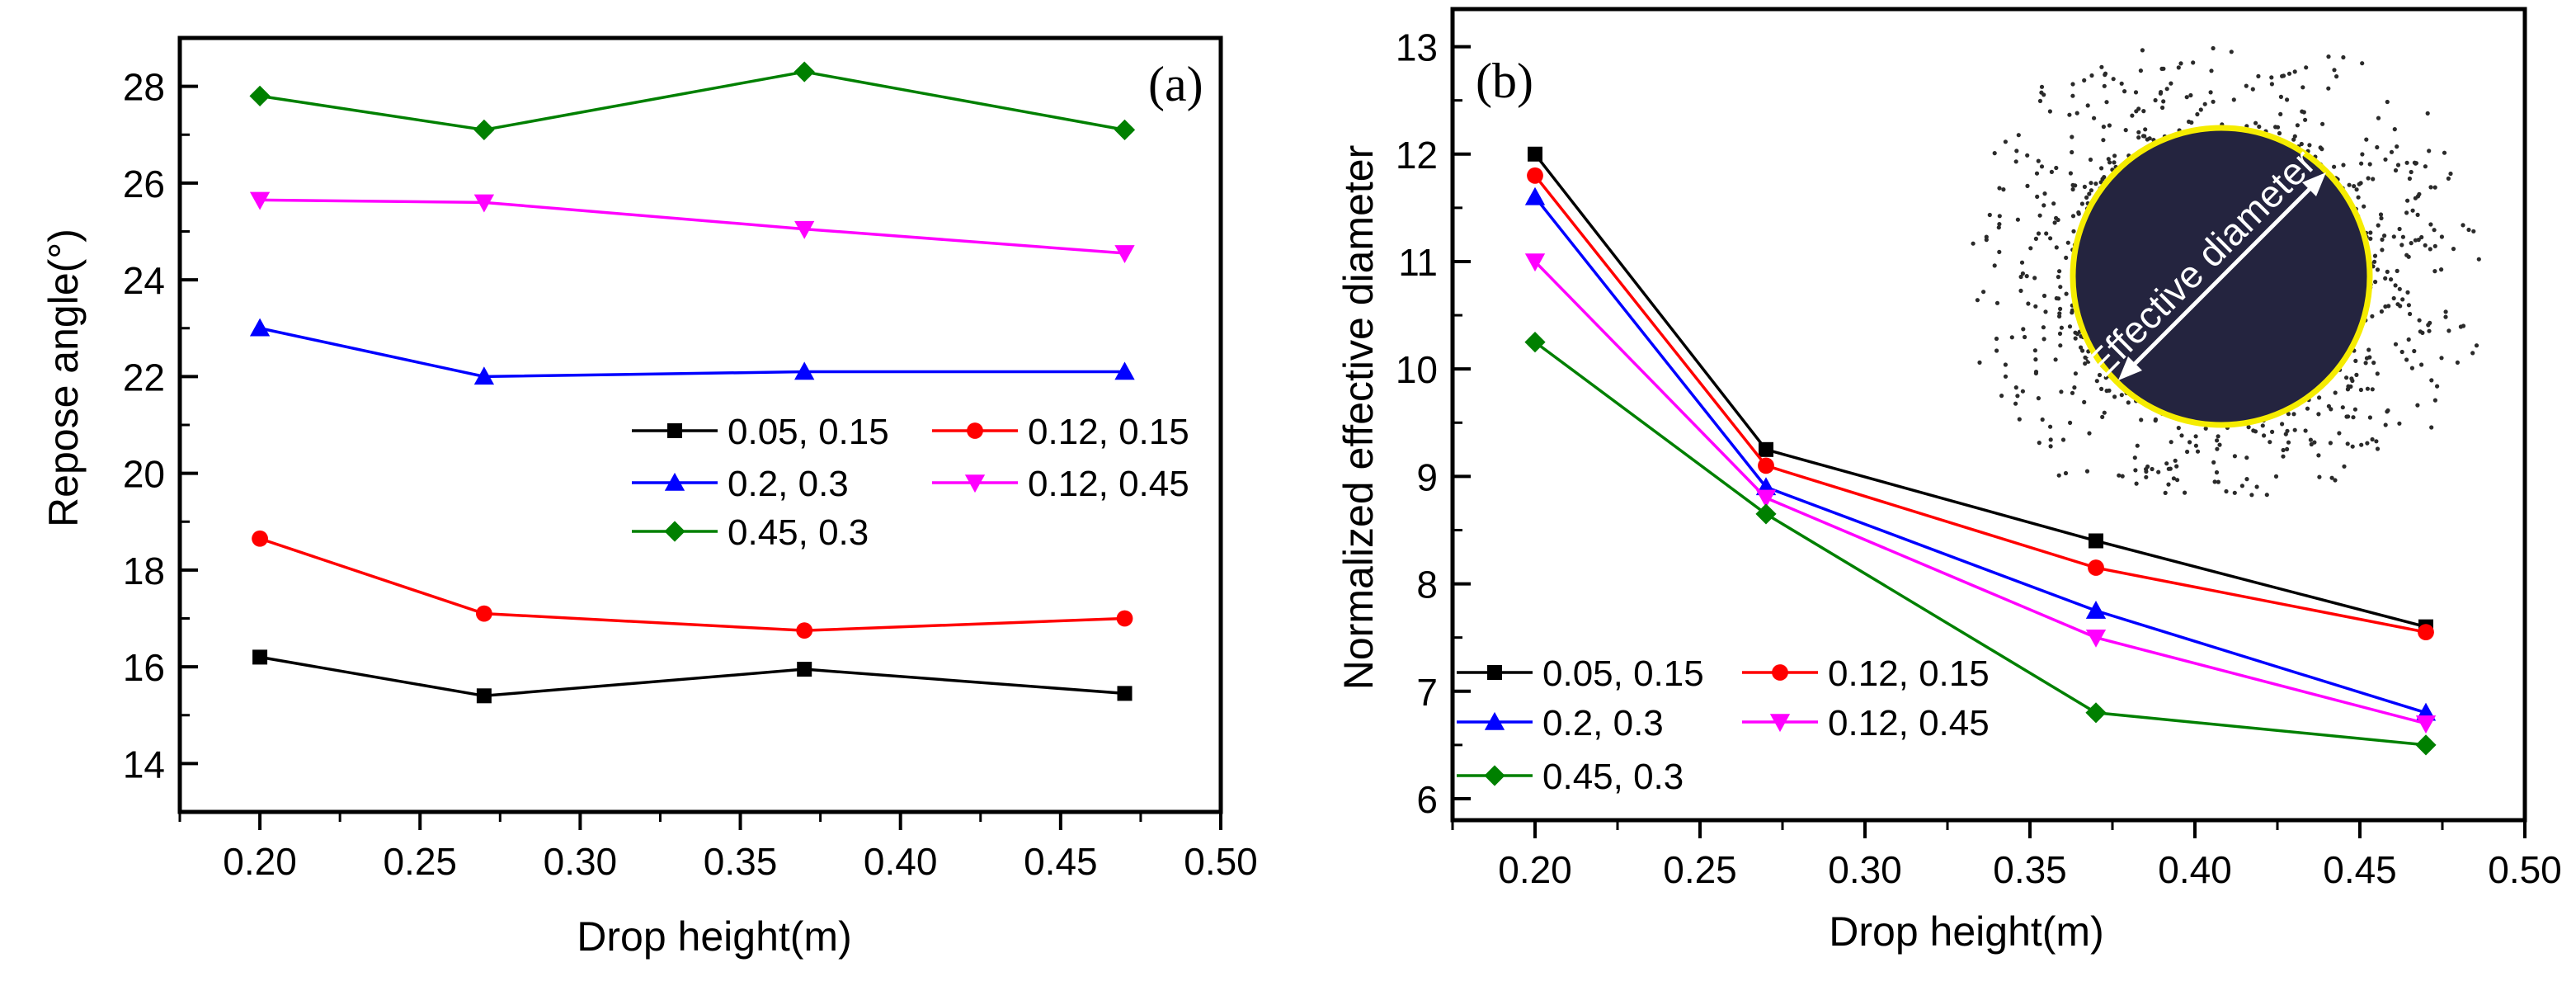 The height and width of the screenshot is (1005, 2576). I want to click on y-tick-label: 10, so click(1417, 369).